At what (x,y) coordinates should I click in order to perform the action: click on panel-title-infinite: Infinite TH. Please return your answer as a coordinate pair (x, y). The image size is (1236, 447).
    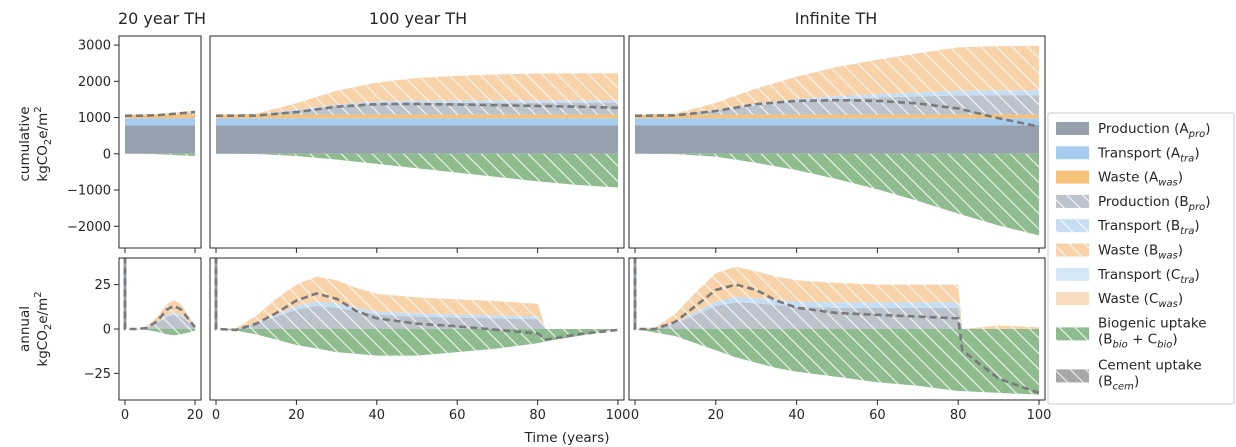
    Looking at the image, I should click on (836, 18).